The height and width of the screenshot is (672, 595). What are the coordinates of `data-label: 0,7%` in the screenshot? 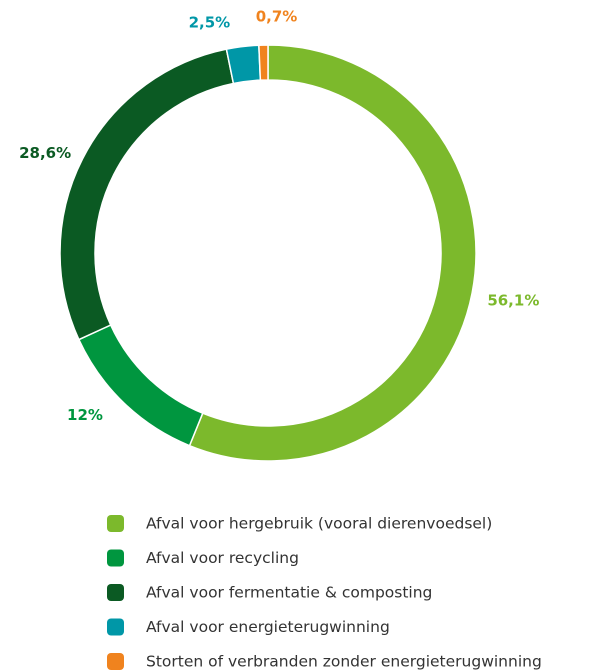 It's located at (277, 17).